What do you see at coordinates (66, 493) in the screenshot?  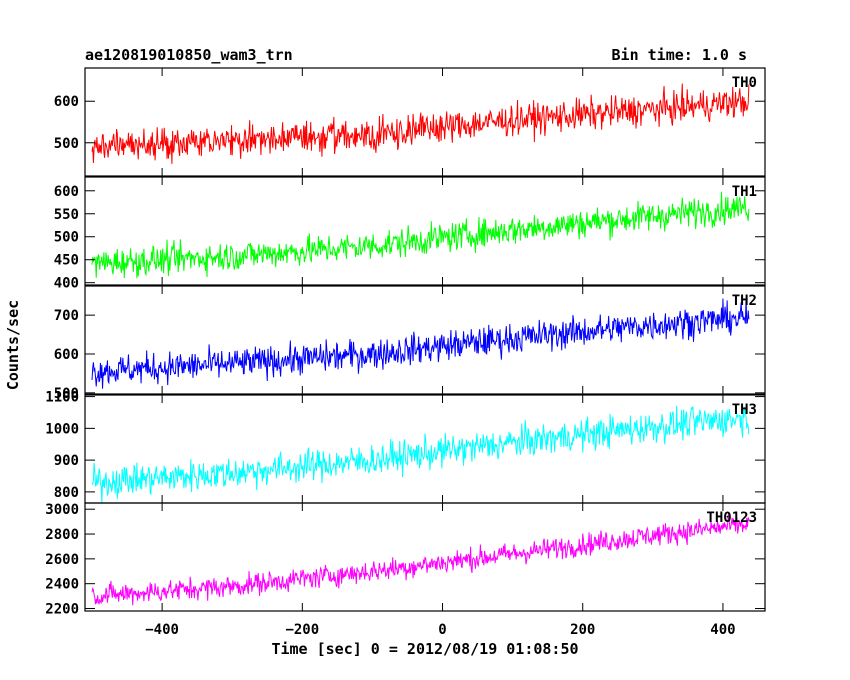 I see `y-tick-label: 800` at bounding box center [66, 493].